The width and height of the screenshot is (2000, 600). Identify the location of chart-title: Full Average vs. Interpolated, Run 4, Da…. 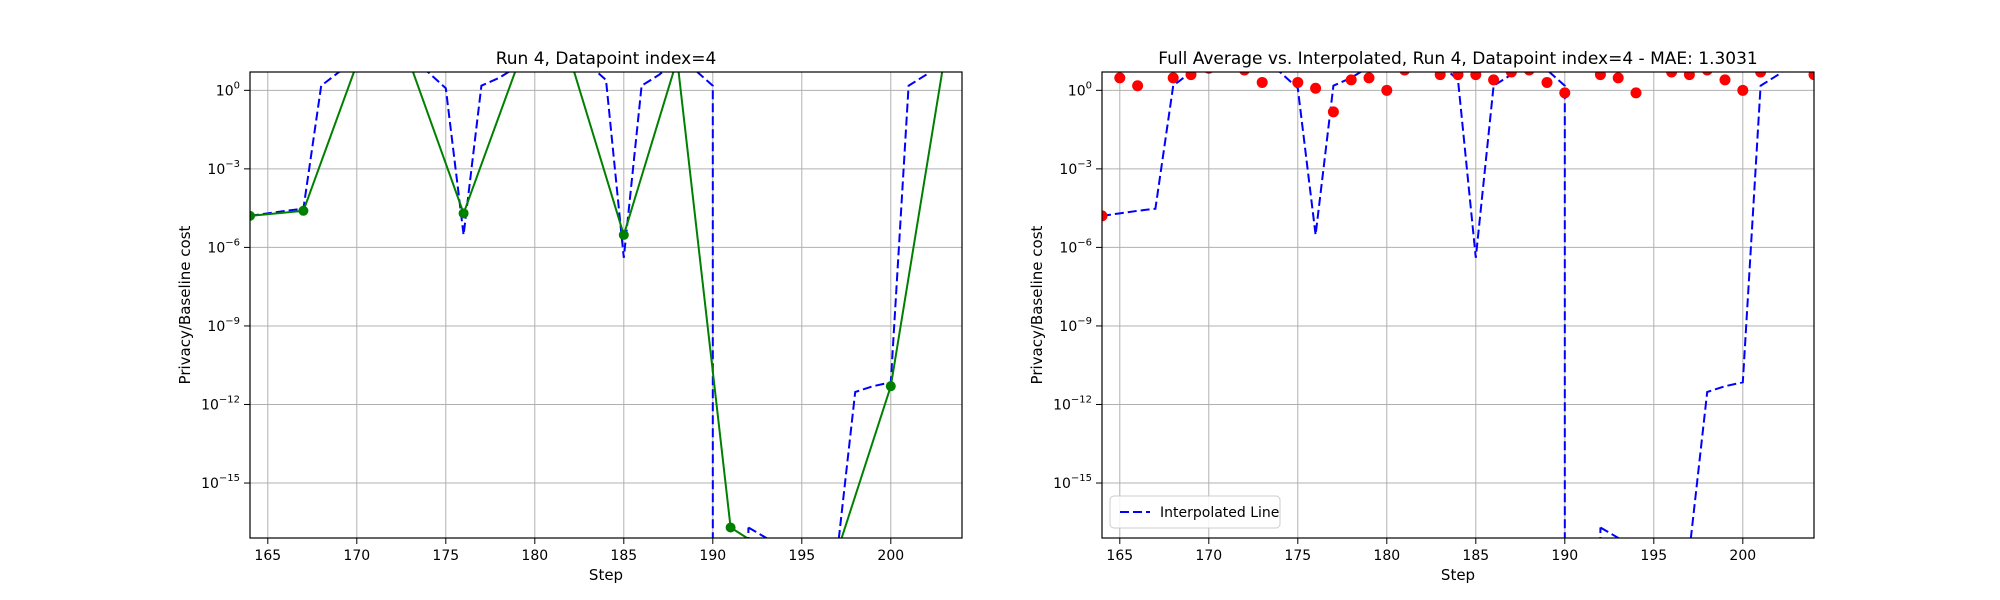
(1458, 59).